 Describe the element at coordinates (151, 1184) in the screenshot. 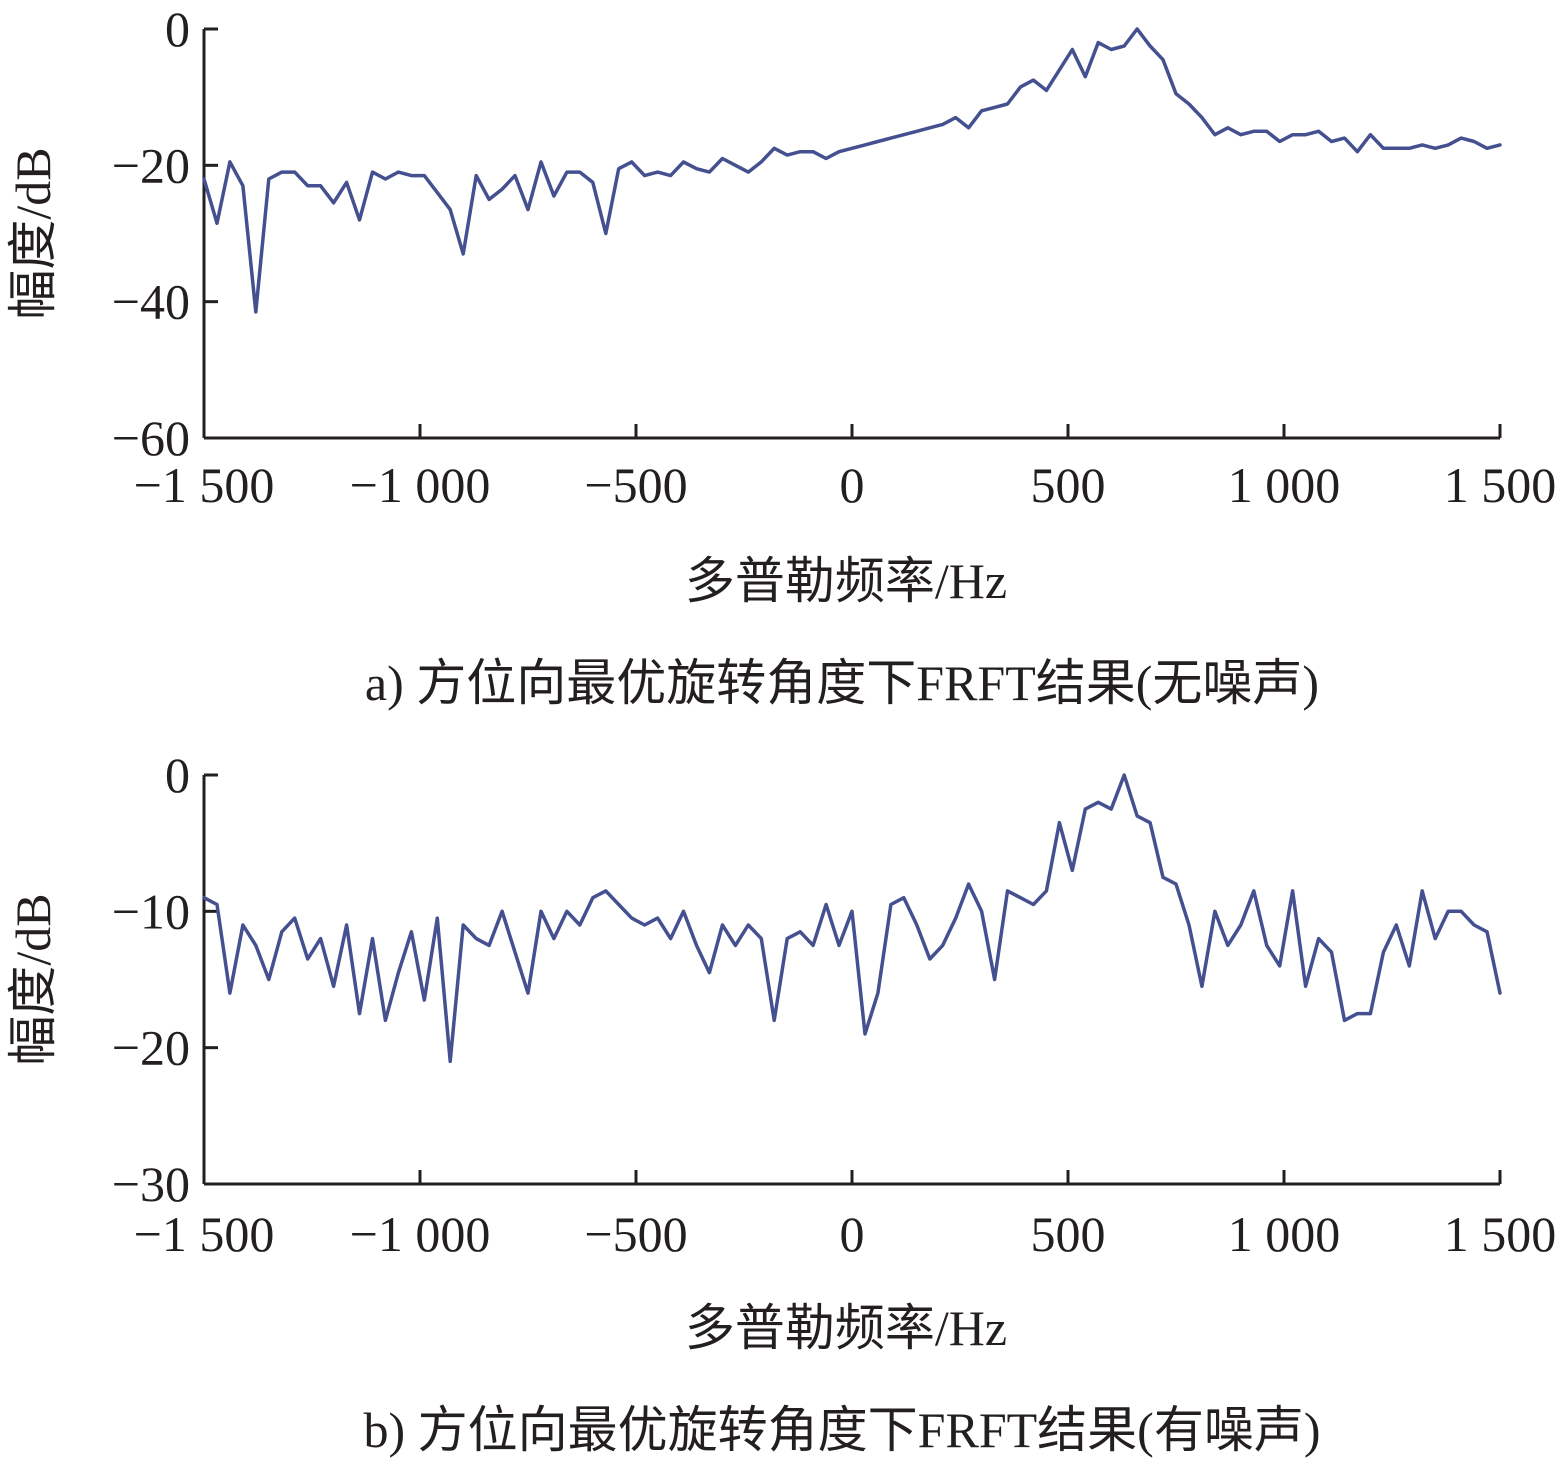

I see `y-tick-label: −30` at that location.